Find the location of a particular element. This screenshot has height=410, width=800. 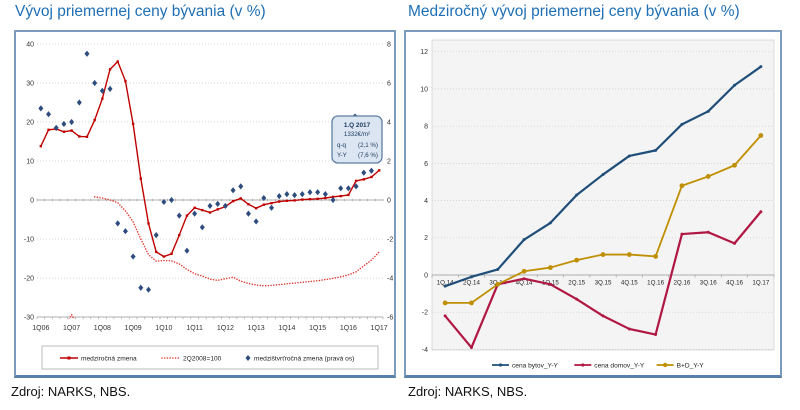

right-y-axis-tick-label: 0 is located at coordinates (389, 200).